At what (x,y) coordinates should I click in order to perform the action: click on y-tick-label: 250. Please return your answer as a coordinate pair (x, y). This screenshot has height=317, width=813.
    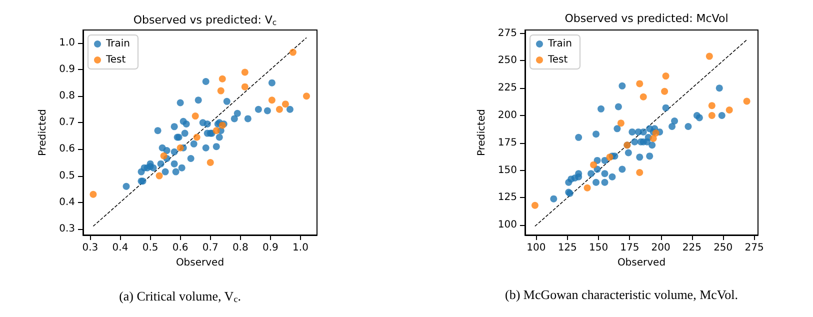
    Looking at the image, I should click on (507, 60).